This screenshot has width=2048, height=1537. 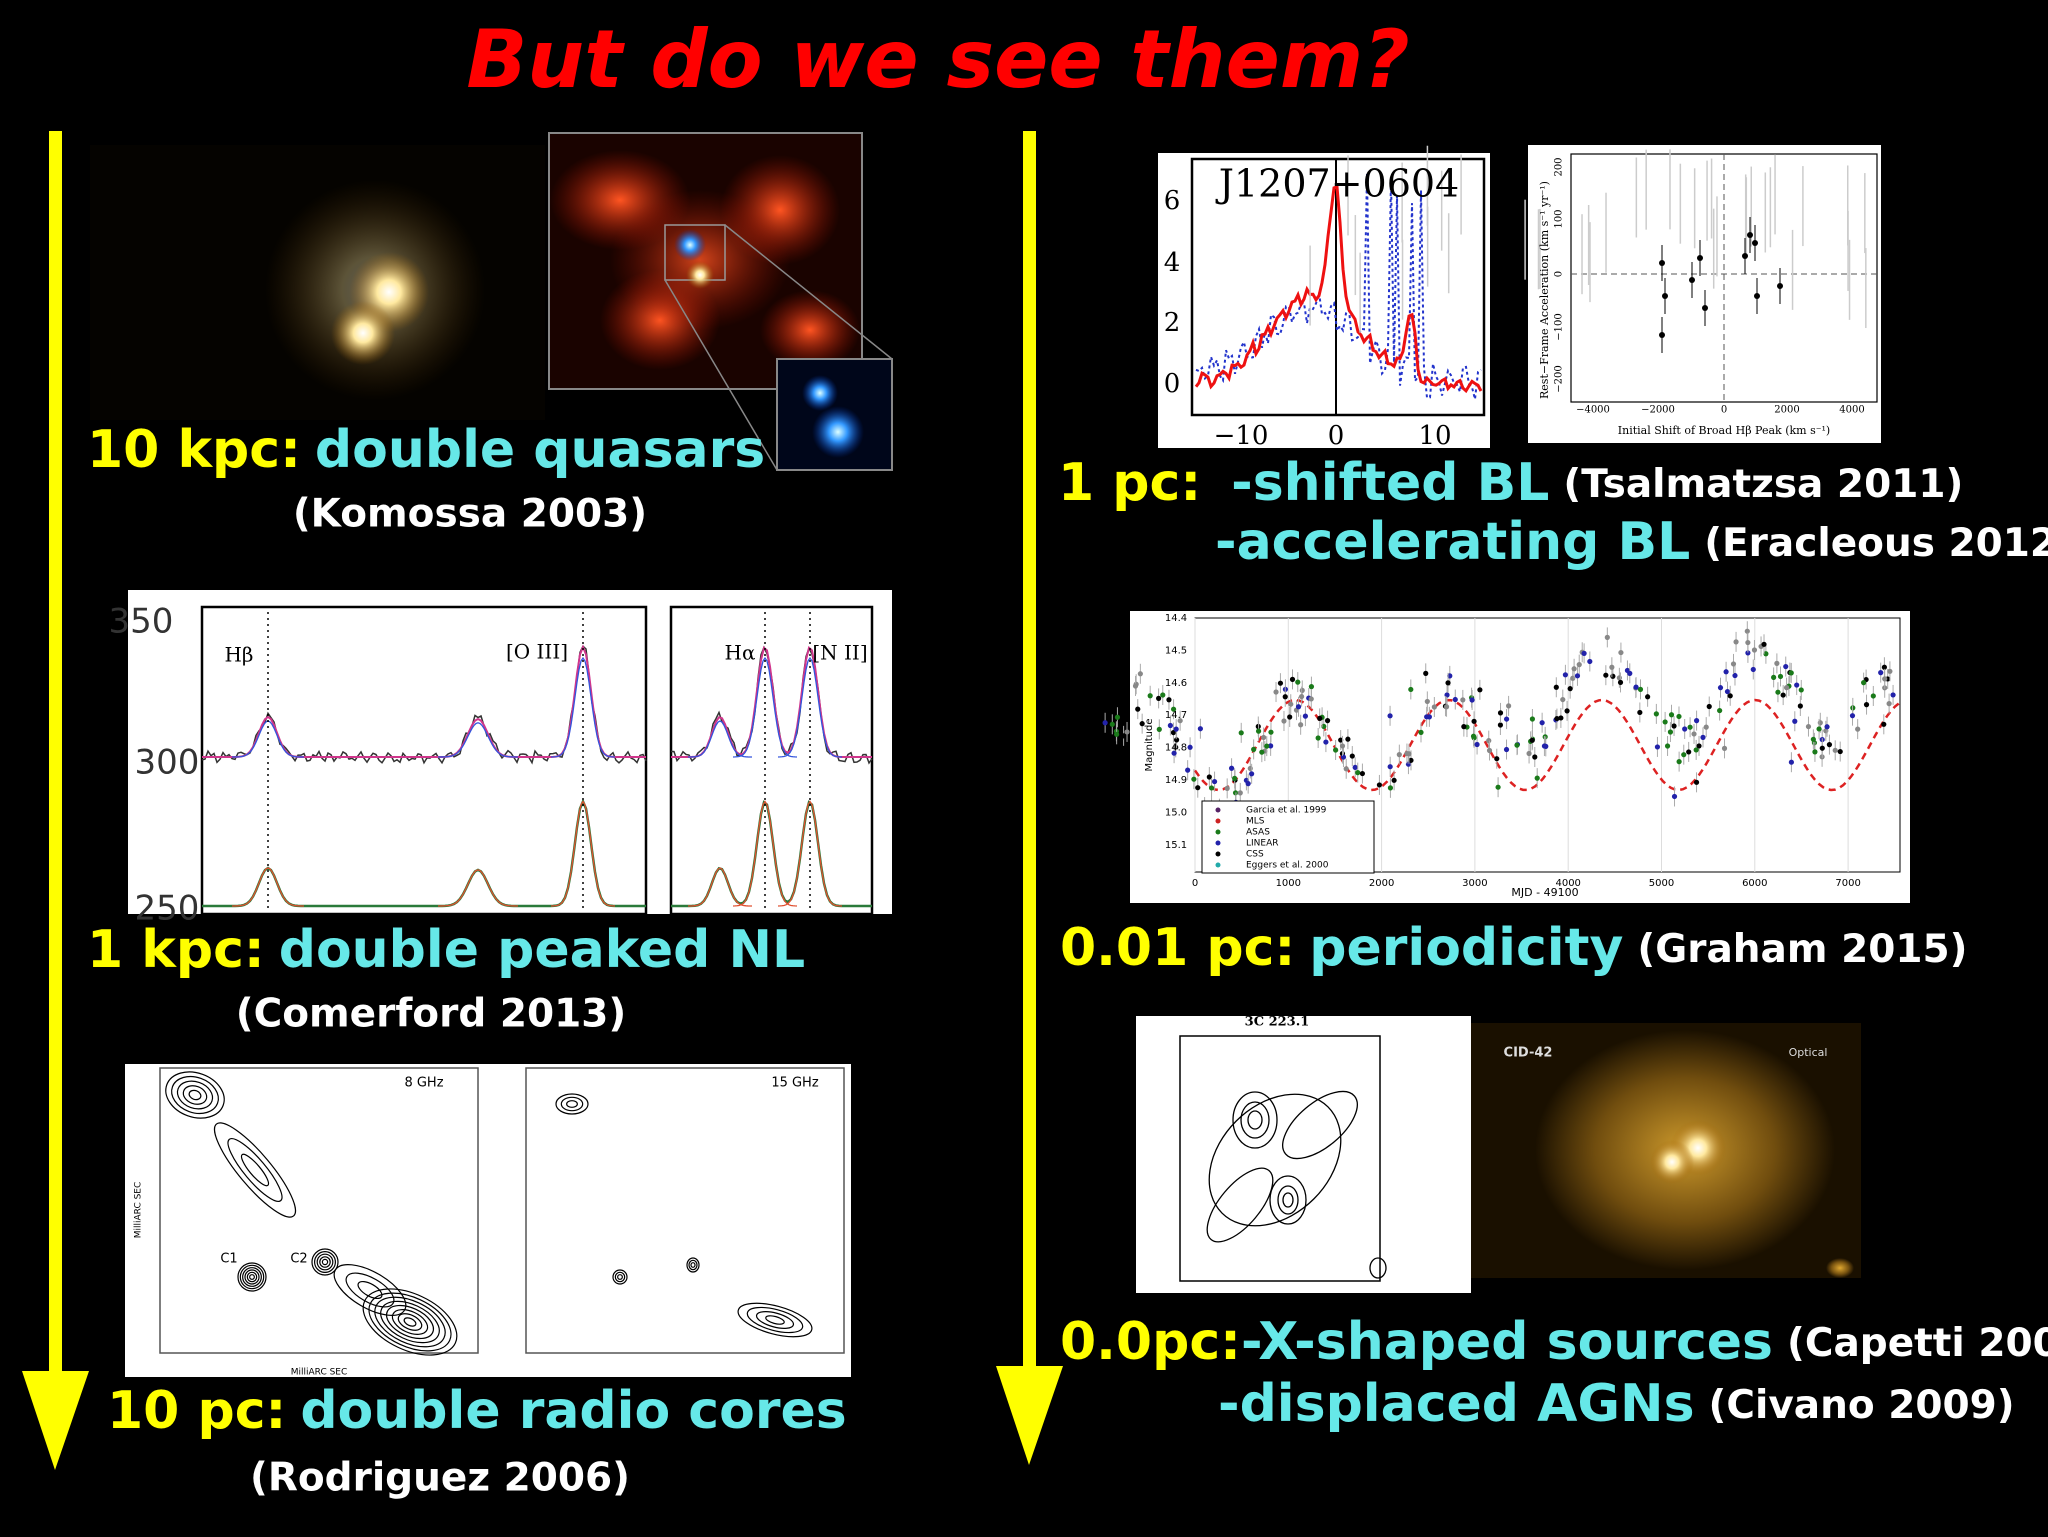 What do you see at coordinates (839, 653) in the screenshot?
I see `label: [N II]` at bounding box center [839, 653].